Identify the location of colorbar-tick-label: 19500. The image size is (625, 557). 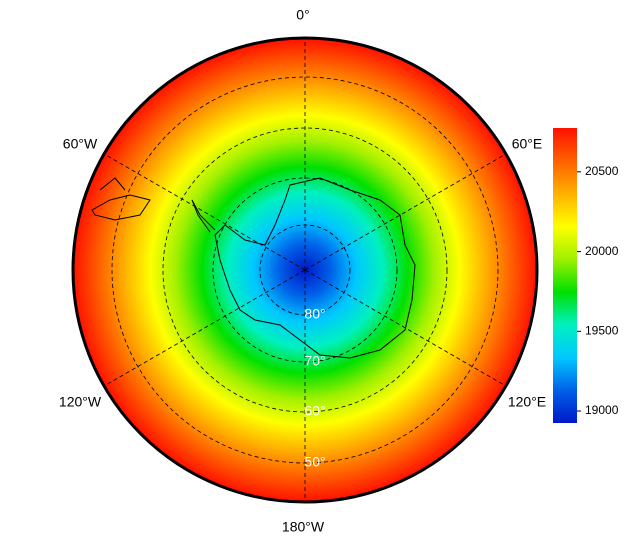
(602, 330).